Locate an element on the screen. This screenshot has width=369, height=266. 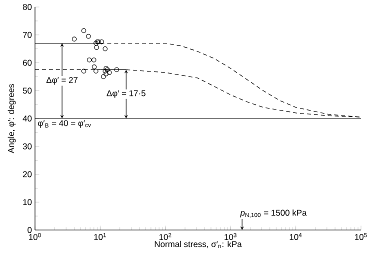
y-tick-label: 70 is located at coordinates (27, 35).